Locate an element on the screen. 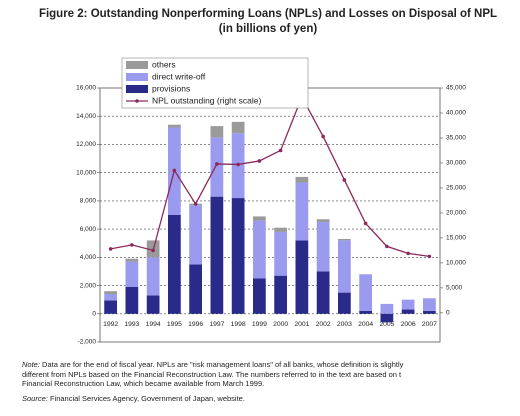  legend-label: NPL outstanding (right scale) is located at coordinates (206, 100).